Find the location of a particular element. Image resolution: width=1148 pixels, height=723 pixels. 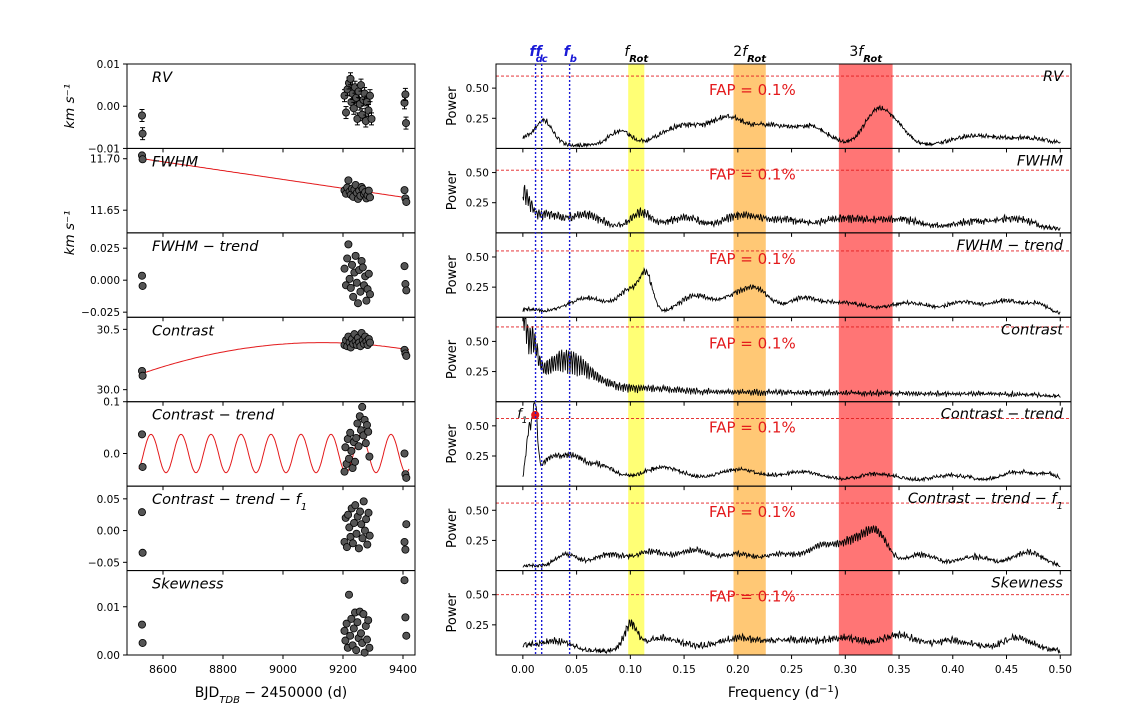

ts-ytick-label: 0.0 is located at coordinates (111, 455).